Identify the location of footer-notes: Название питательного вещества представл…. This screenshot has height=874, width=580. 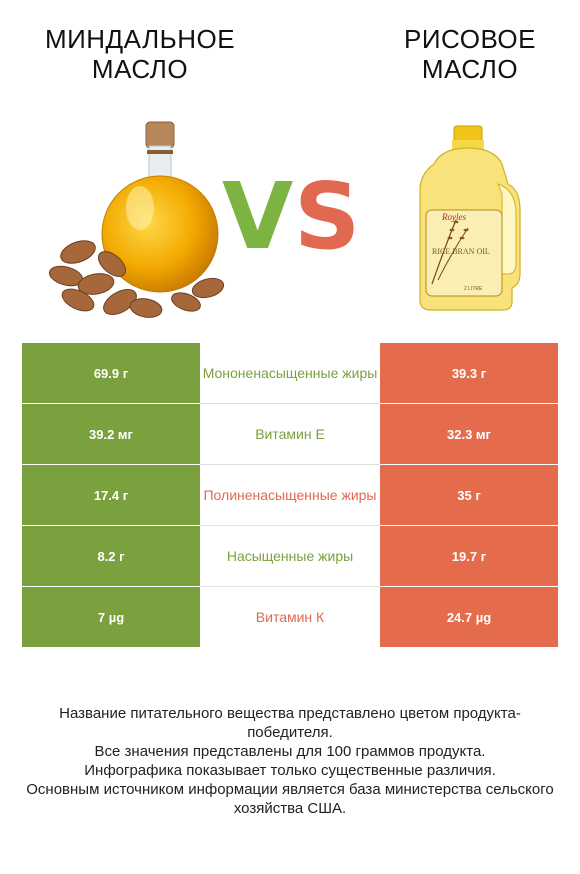
(290, 761).